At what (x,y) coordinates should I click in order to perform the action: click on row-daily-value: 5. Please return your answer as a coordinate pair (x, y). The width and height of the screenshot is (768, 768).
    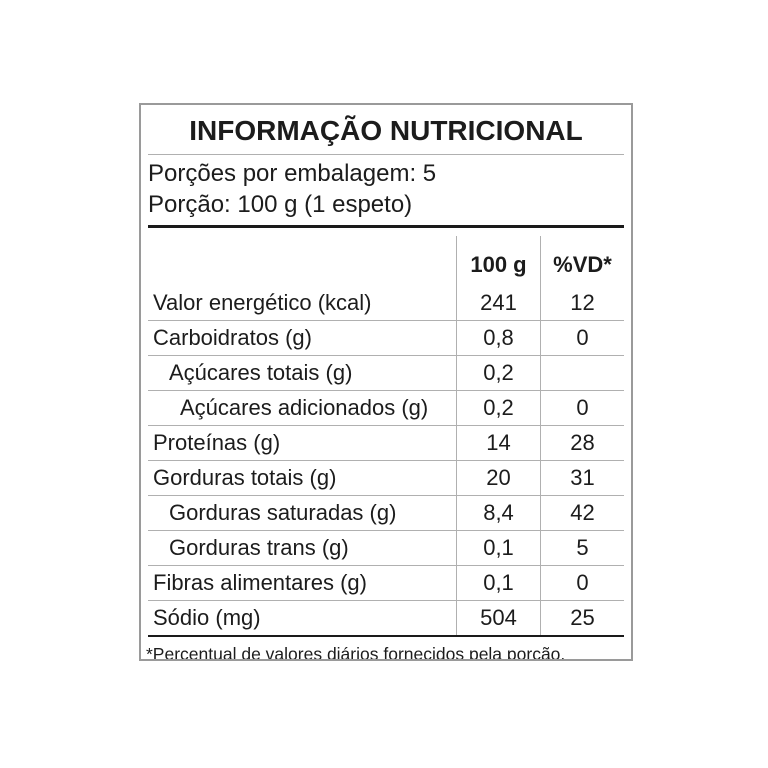
    Looking at the image, I should click on (582, 548).